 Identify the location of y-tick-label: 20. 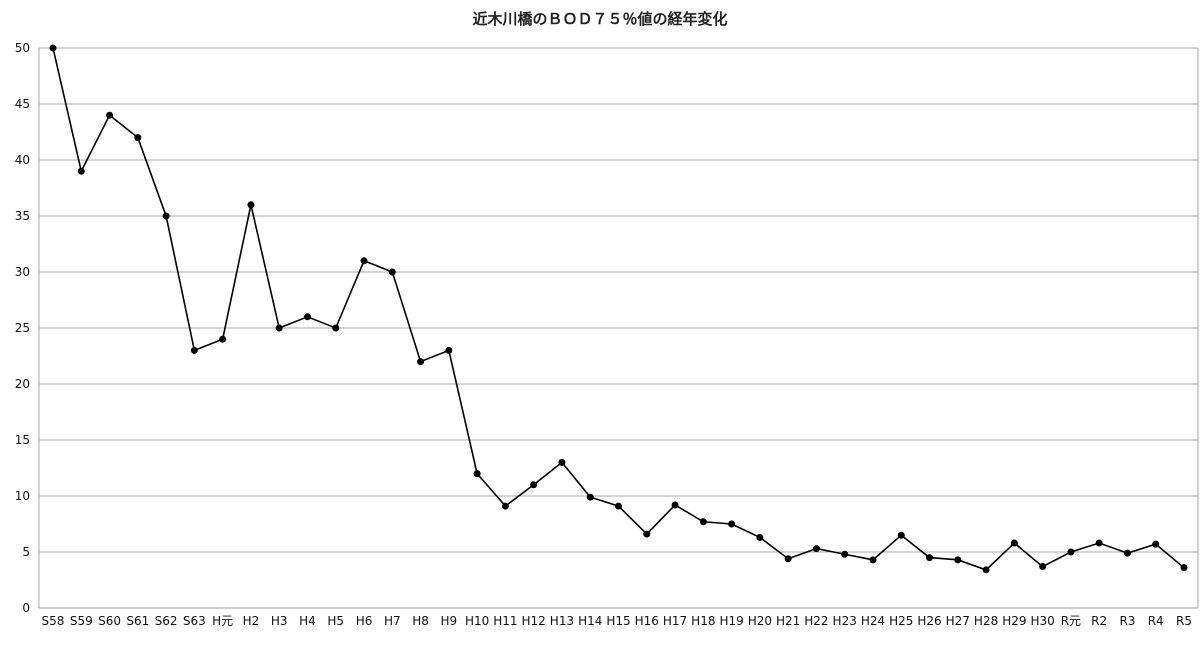
(22, 384).